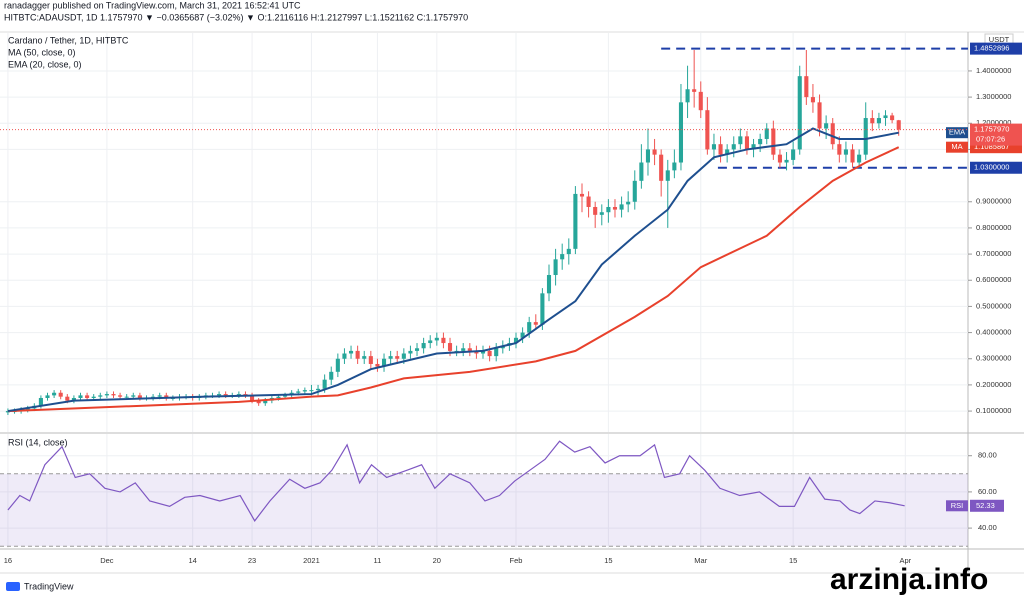 This screenshot has height=597, width=1024. What do you see at coordinates (608, 560) in the screenshot?
I see `x-tick-label: 15` at bounding box center [608, 560].